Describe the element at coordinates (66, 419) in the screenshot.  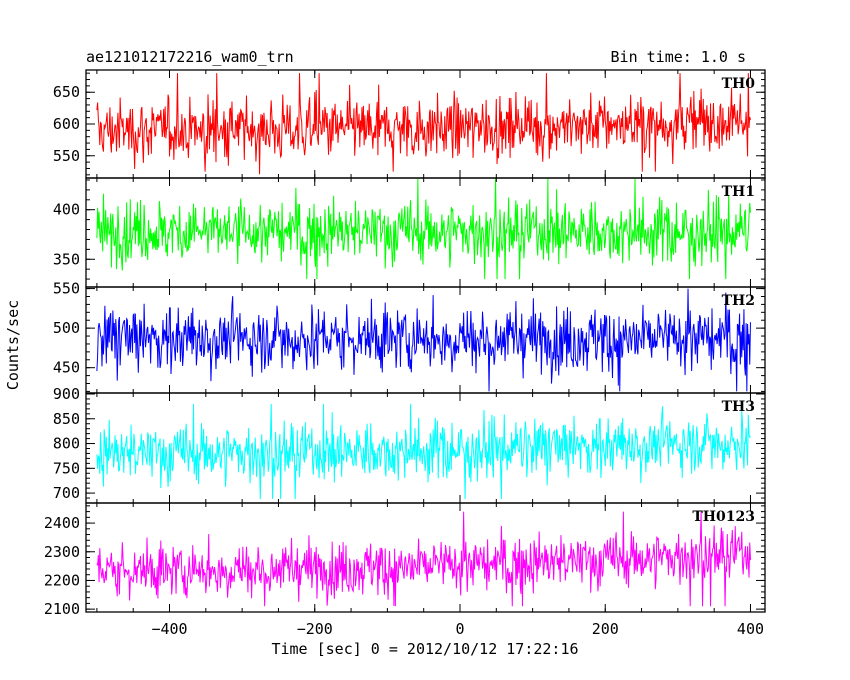
I see `y-tick-label: 850` at that location.